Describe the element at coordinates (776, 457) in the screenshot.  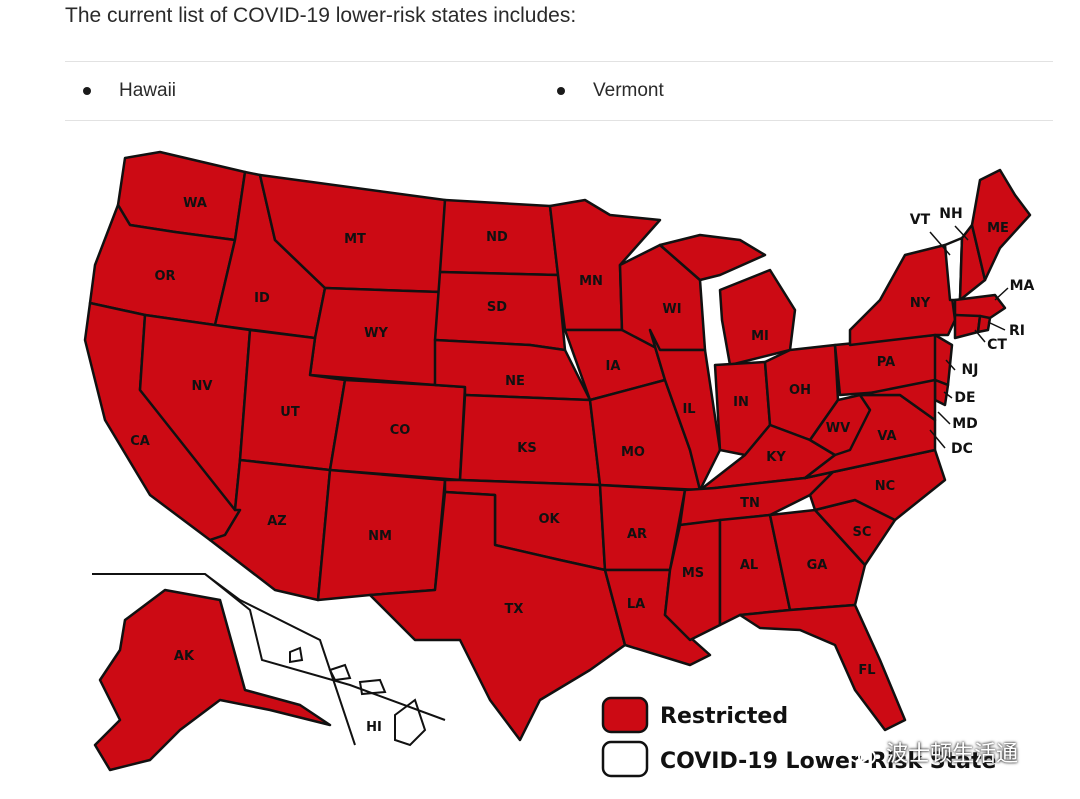
I see `label-ky: KY` at that location.